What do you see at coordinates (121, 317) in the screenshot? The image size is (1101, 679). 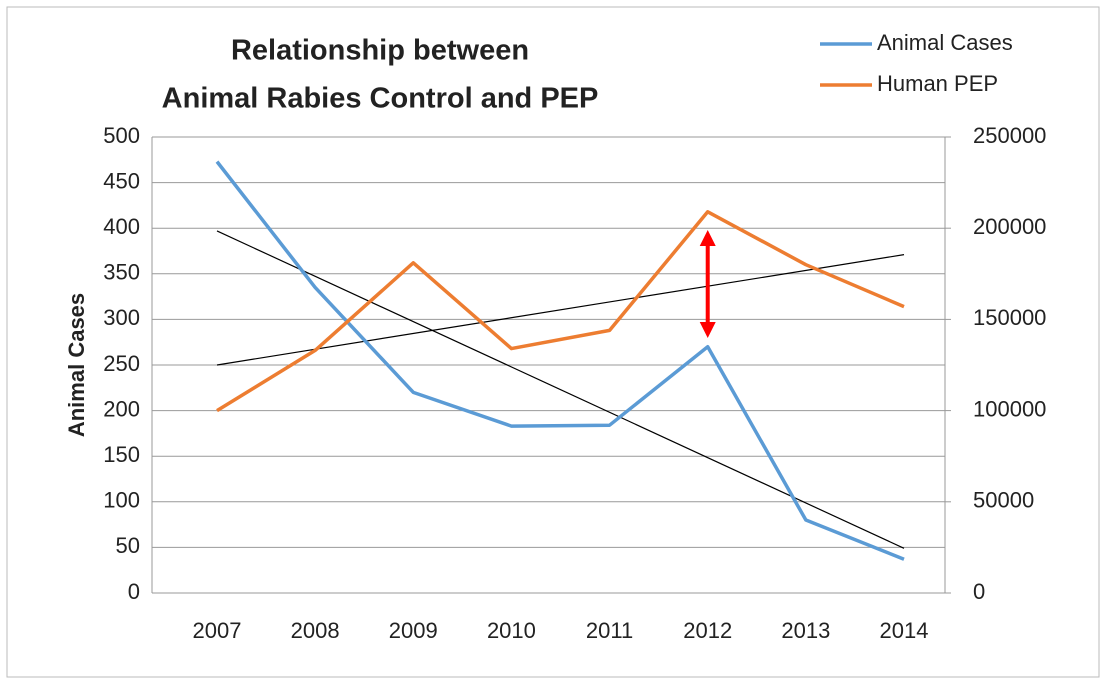 I see `y-tick-label: 300` at bounding box center [121, 317].